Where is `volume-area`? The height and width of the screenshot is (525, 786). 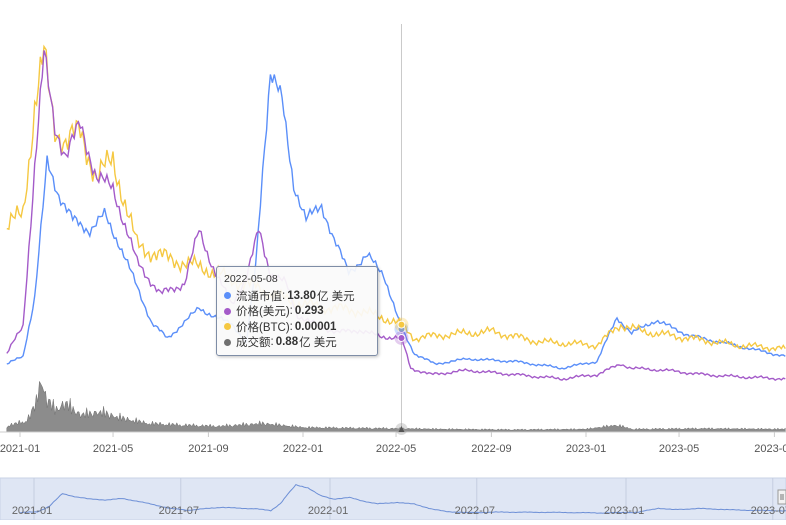 volume-area is located at coordinates (396, 406).